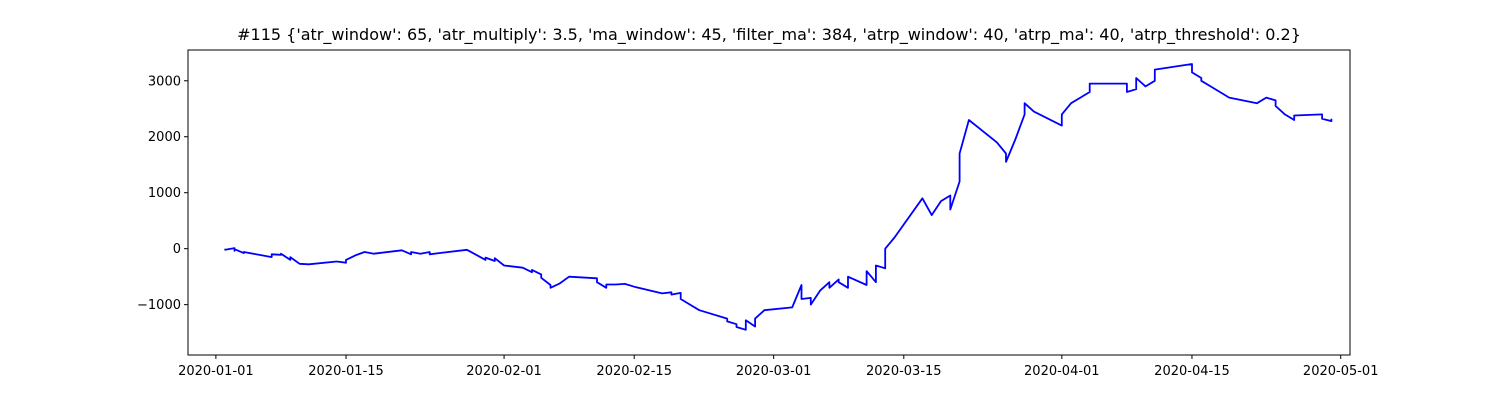  What do you see at coordinates (1192, 371) in the screenshot?
I see `x-tick-label: 2020-04-15` at bounding box center [1192, 371].